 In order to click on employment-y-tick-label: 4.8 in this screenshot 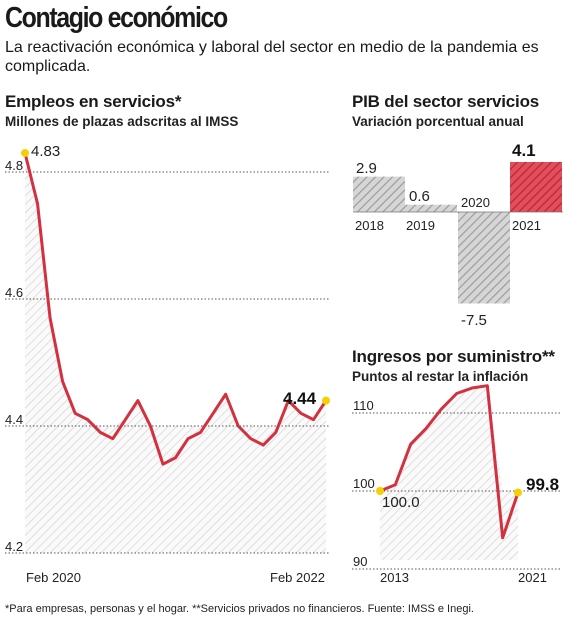, I will do `click(14, 165)`.